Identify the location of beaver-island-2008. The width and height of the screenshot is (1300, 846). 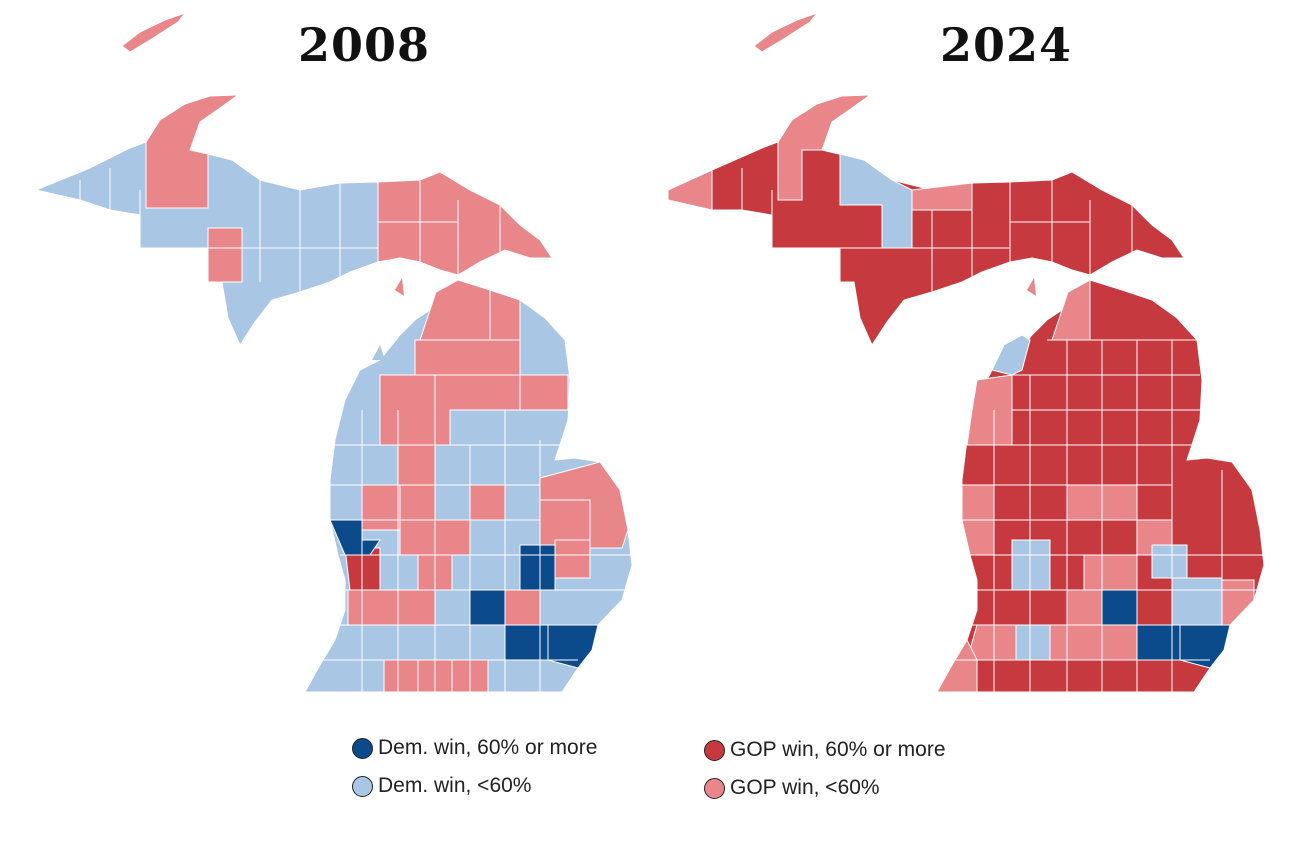
(399, 287).